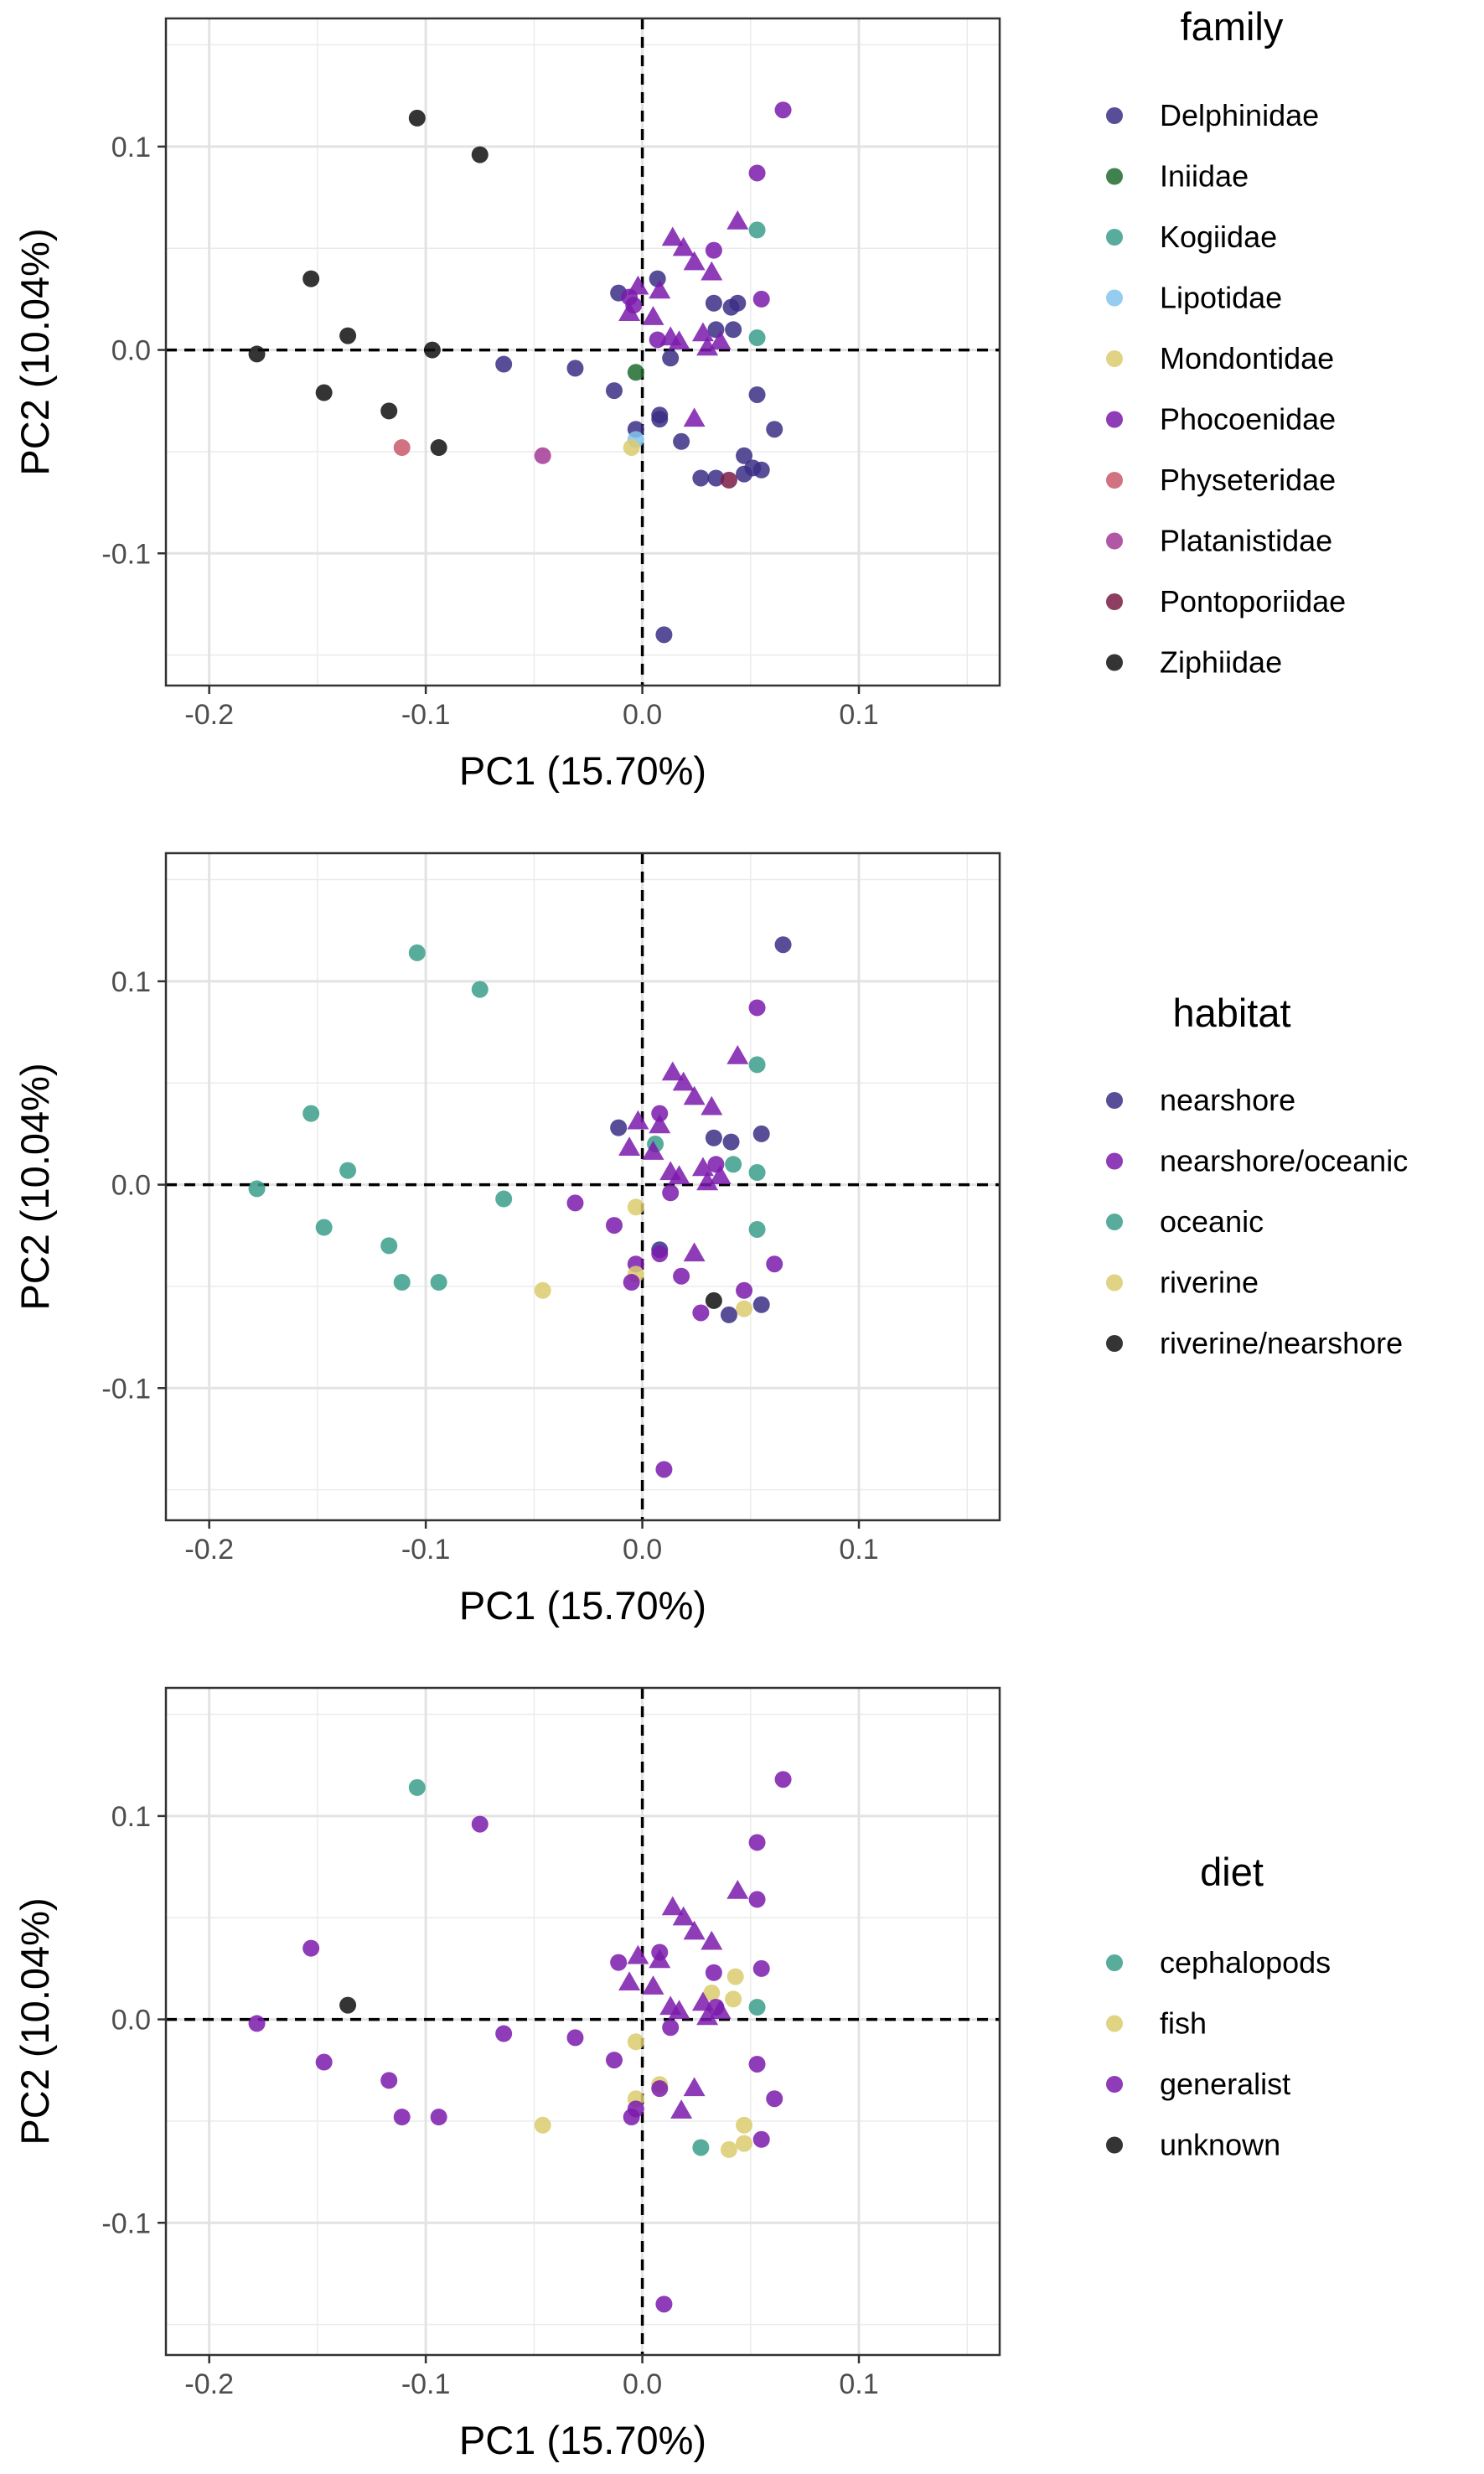 The width and height of the screenshot is (1484, 2474). I want to click on legend-label: Mondontidae, so click(1247, 358).